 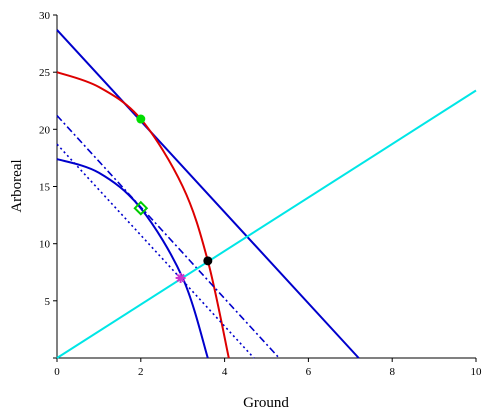 I want to click on y-tick: 30, so click(x=48, y=16).